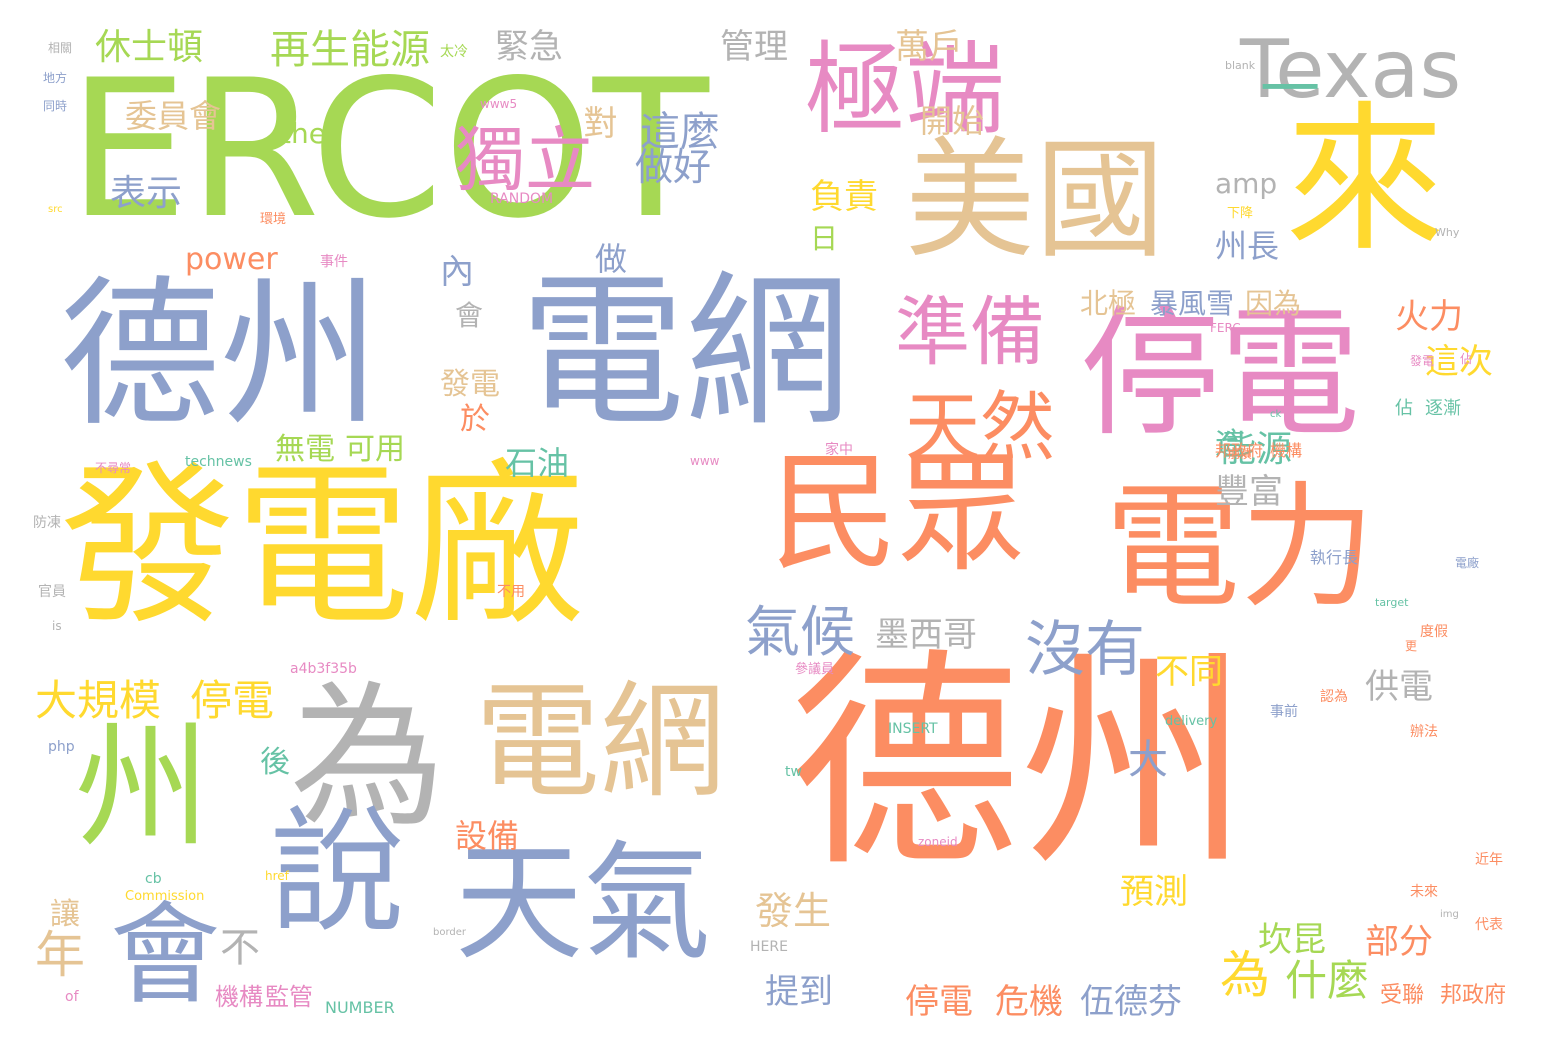 The image size is (1548, 1052). Describe the element at coordinates (1246, 183) in the screenshot. I see `cloud-word: amp` at that location.